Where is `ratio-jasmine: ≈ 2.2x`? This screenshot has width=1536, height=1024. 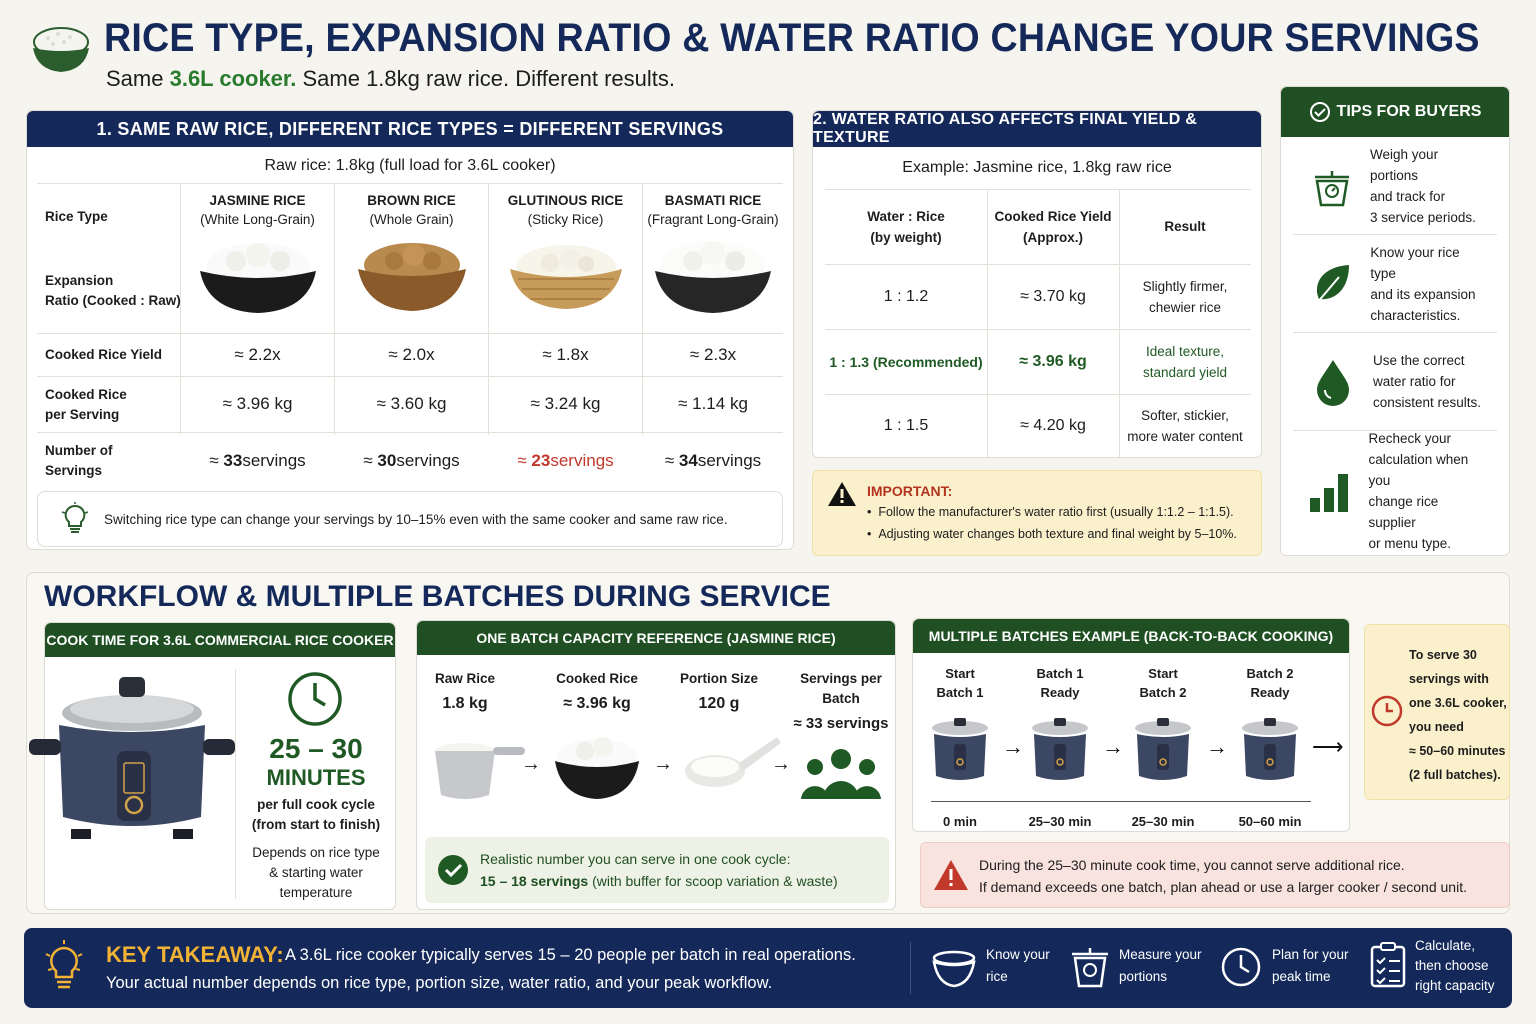
ratio-jasmine: ≈ 2.2x is located at coordinates (257, 354).